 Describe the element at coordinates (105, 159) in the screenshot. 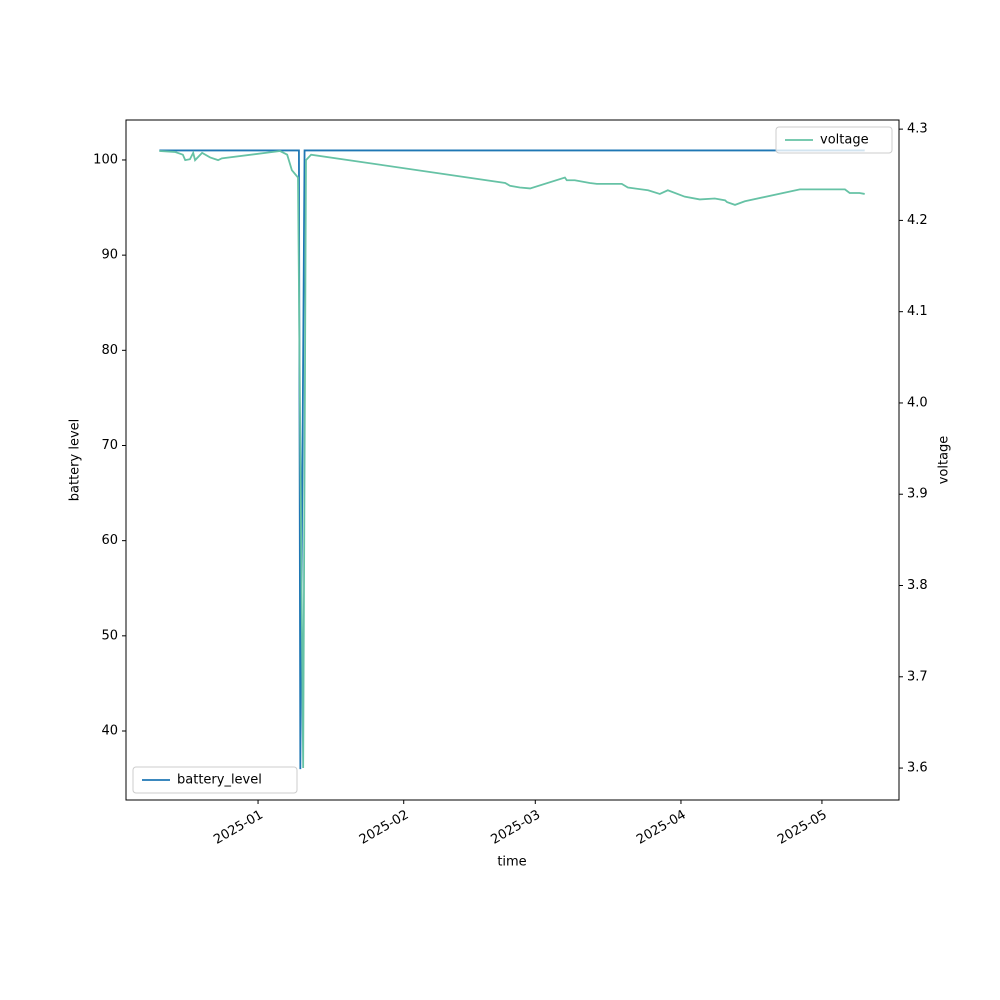

I see `y-tick-label: 100` at that location.